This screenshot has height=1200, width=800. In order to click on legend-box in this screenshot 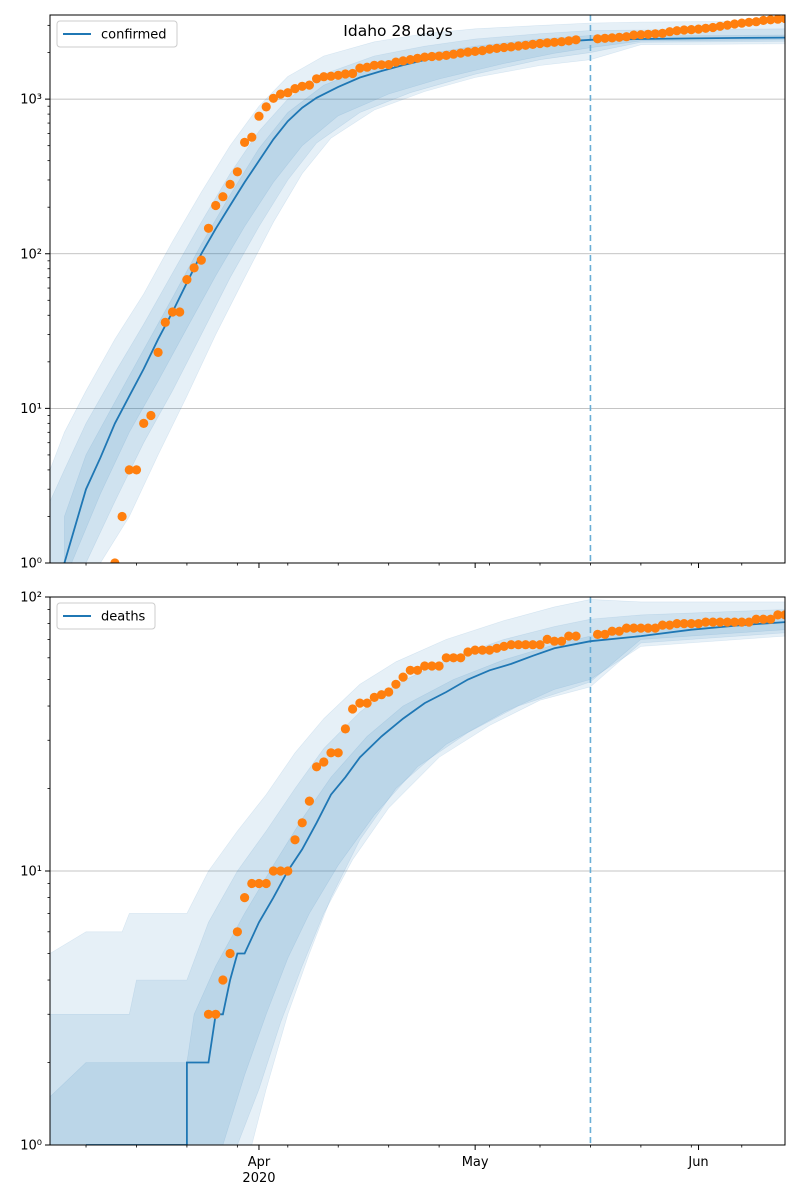, I will do `click(117, 34)`.